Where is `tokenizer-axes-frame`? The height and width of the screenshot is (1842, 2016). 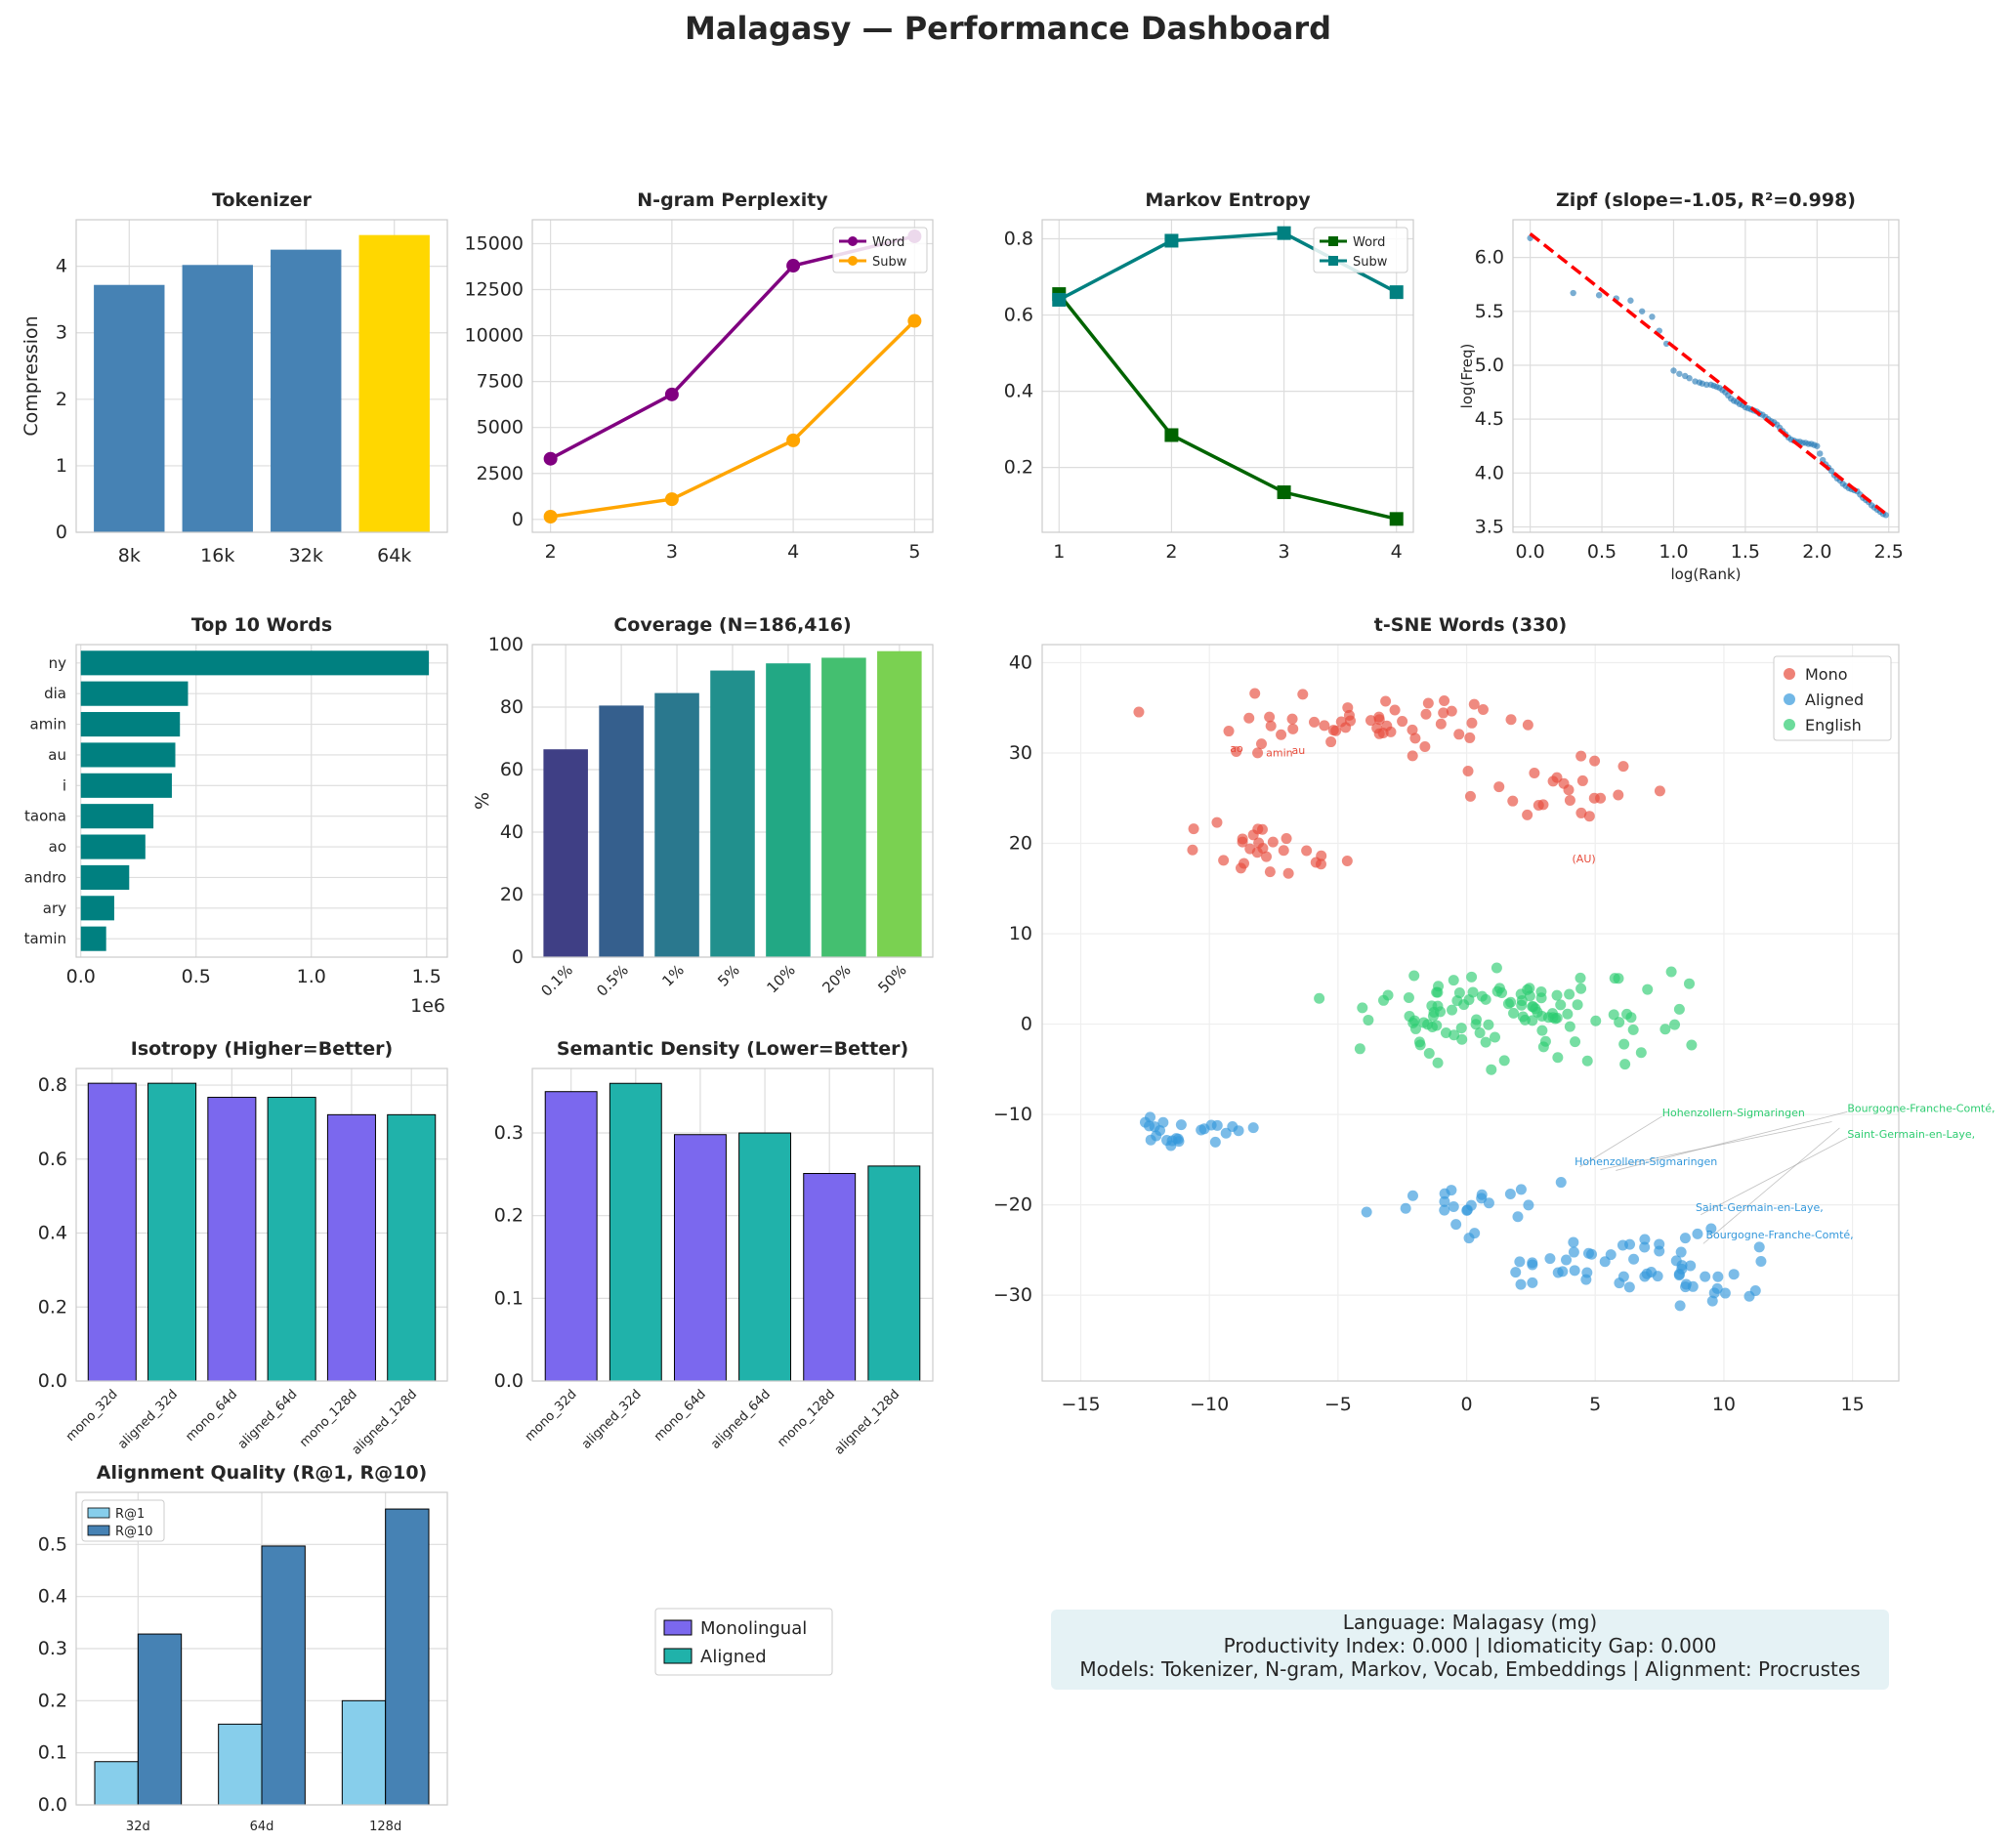 tokenizer-axes-frame is located at coordinates (261, 376).